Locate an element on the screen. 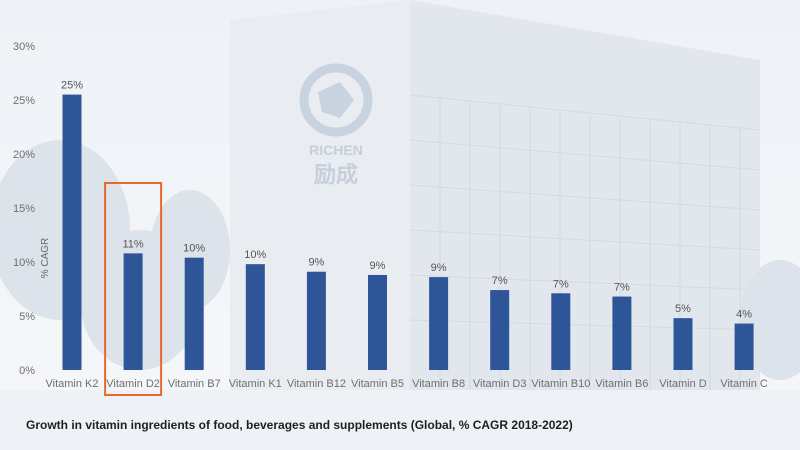  data-label: 25% is located at coordinates (72, 86).